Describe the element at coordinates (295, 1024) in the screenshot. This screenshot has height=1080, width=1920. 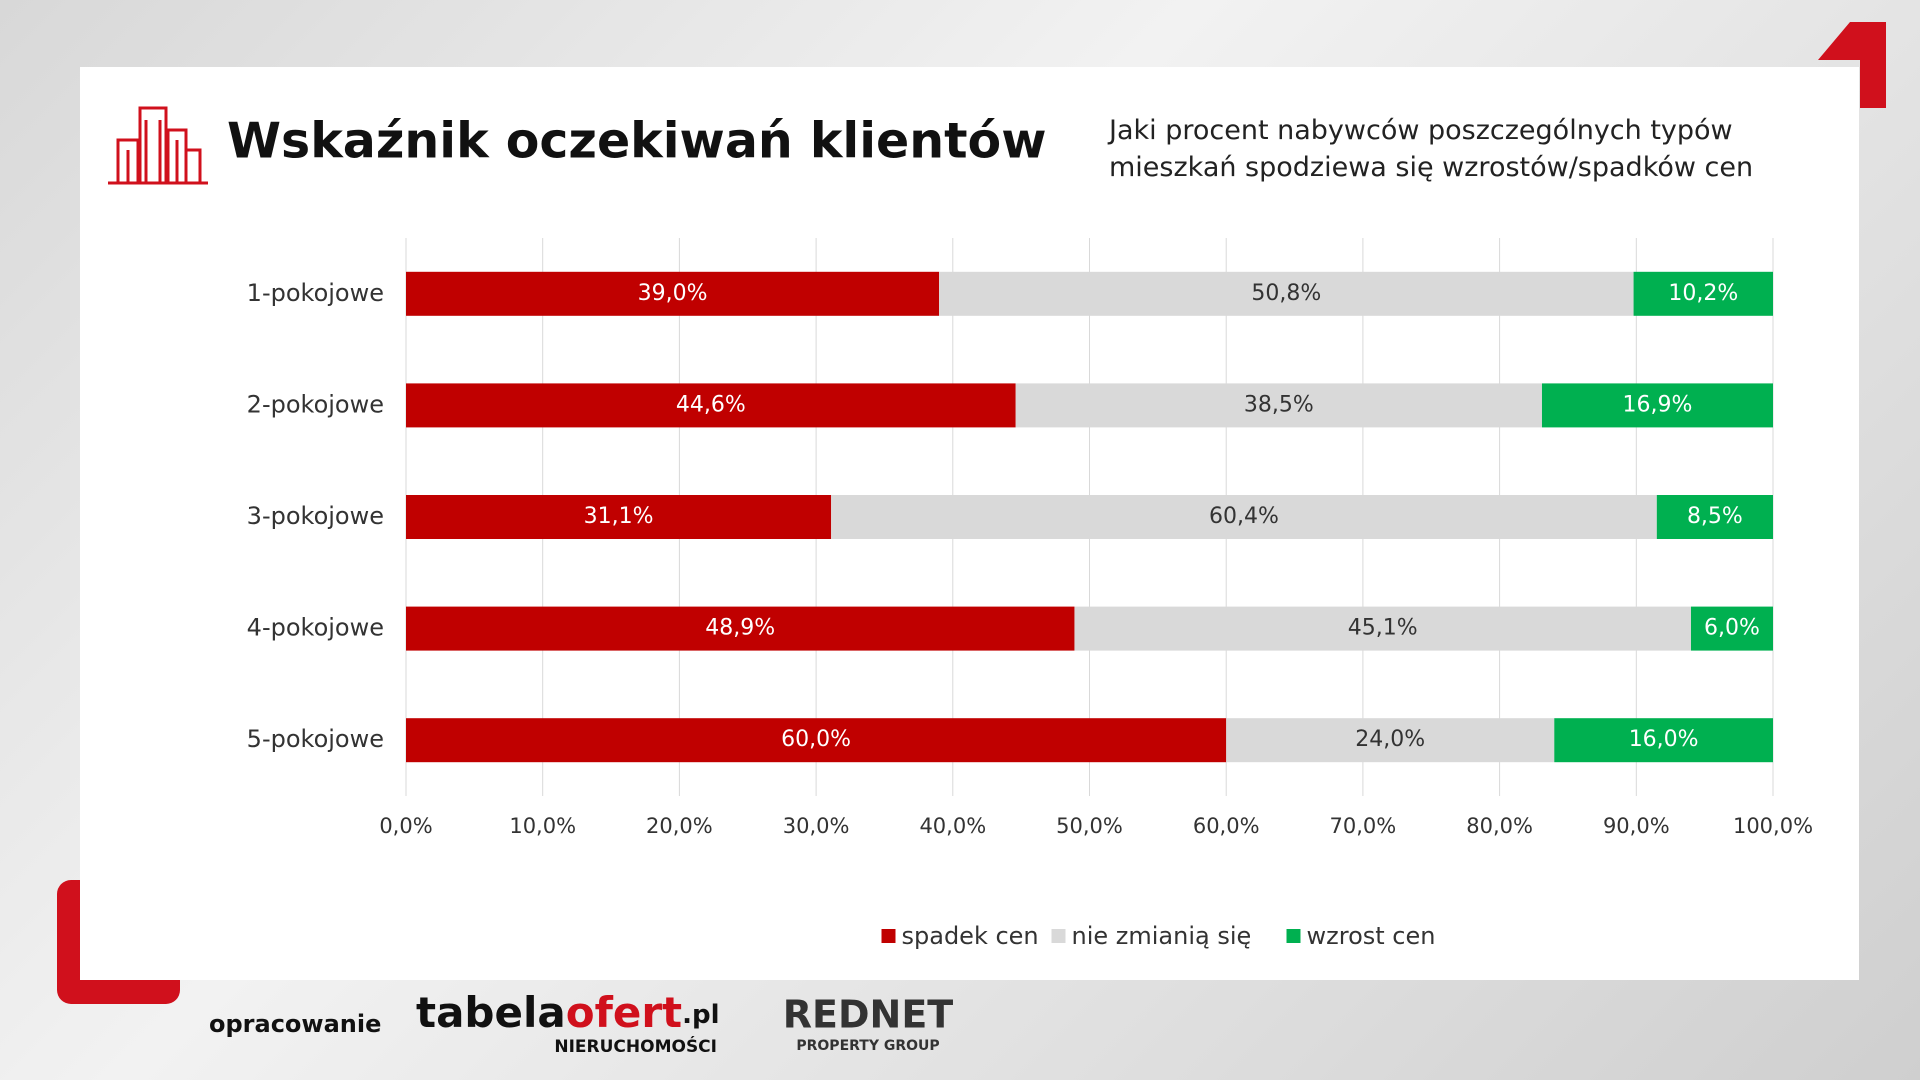
I see `credit: opracowanie` at that location.